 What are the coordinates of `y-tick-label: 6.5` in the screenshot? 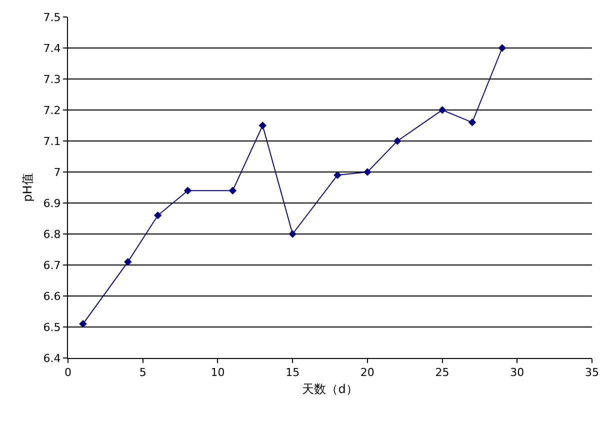 It's located at (52, 327).